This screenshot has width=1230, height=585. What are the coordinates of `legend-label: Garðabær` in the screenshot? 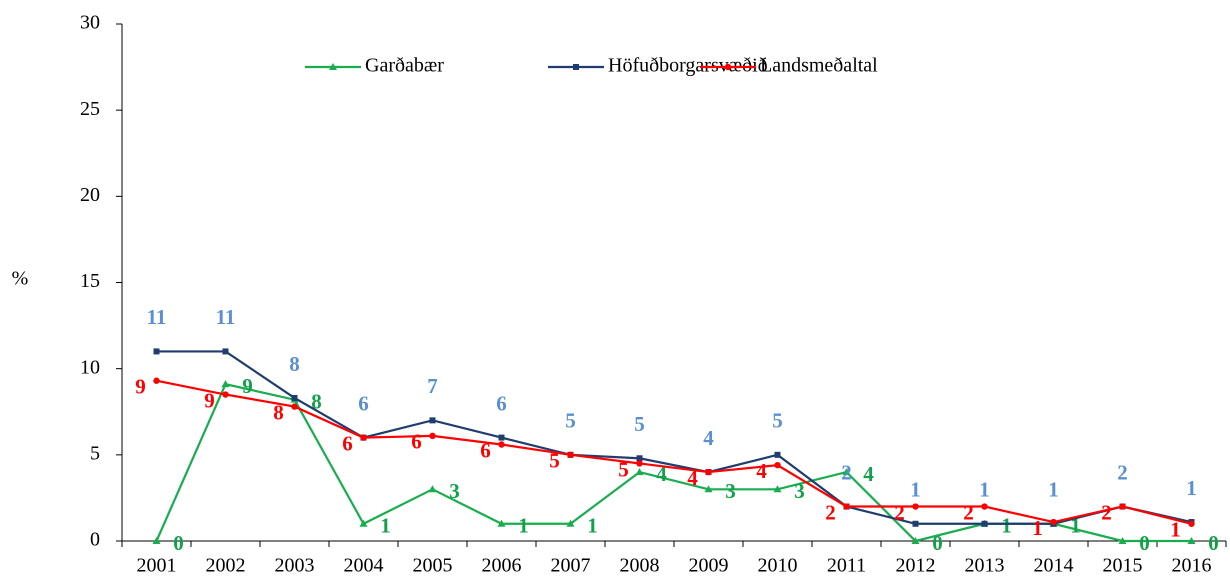 It's located at (404, 66).